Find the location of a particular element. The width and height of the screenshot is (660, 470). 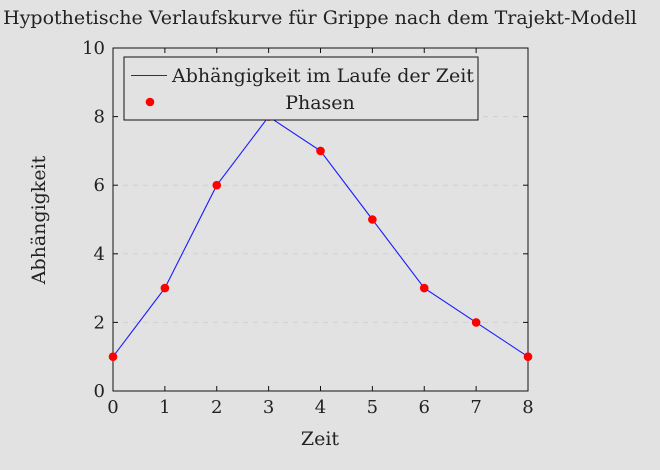

legend-box is located at coordinates (301, 88).